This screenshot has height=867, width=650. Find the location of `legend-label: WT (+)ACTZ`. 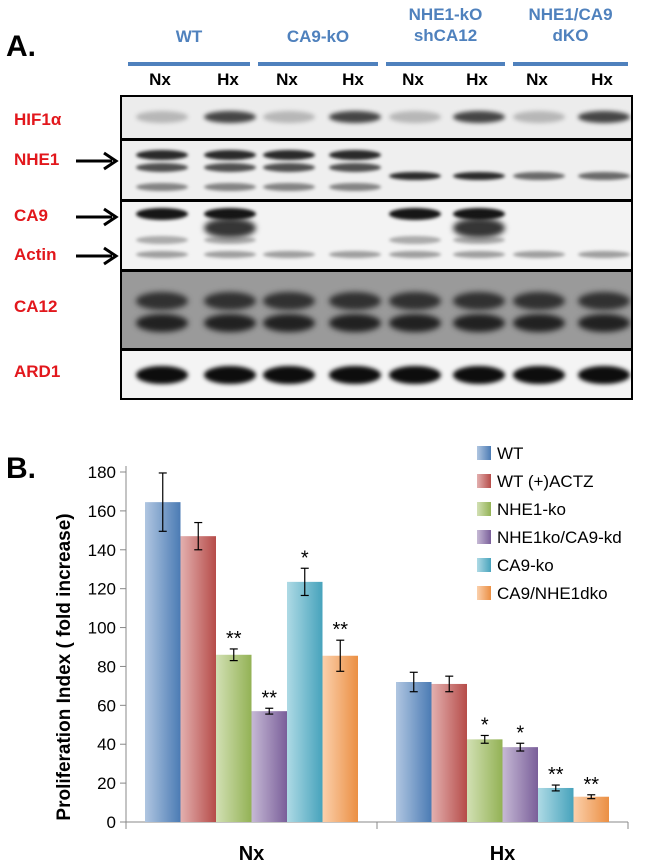

legend-label: WT (+)ACTZ is located at coordinates (545, 481).